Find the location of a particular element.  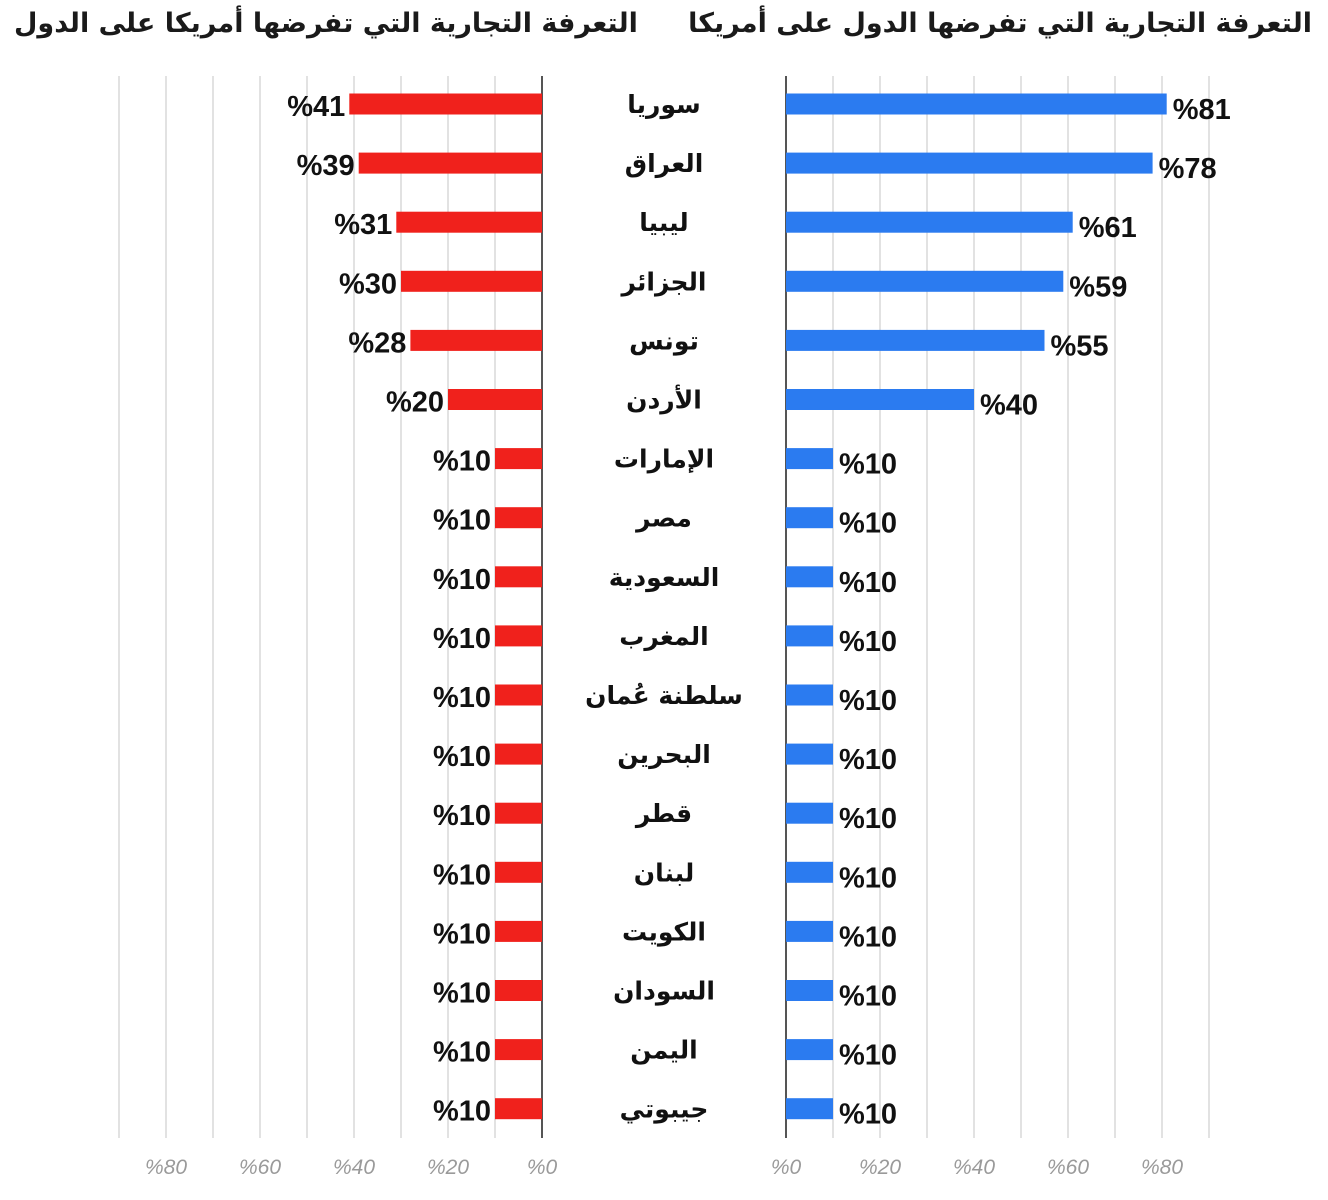

right-chart-tick-label: %60 is located at coordinates (1068, 1167).